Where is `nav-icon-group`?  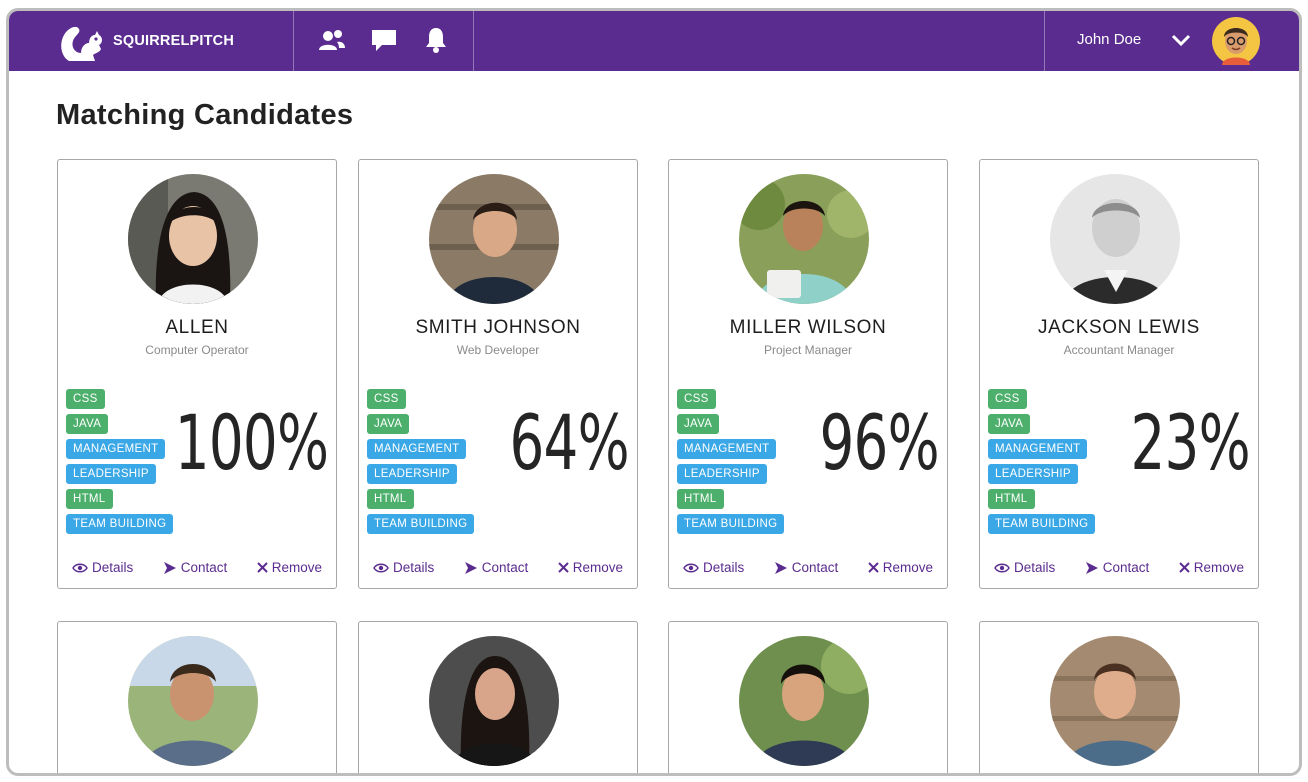 nav-icon-group is located at coordinates (384, 40).